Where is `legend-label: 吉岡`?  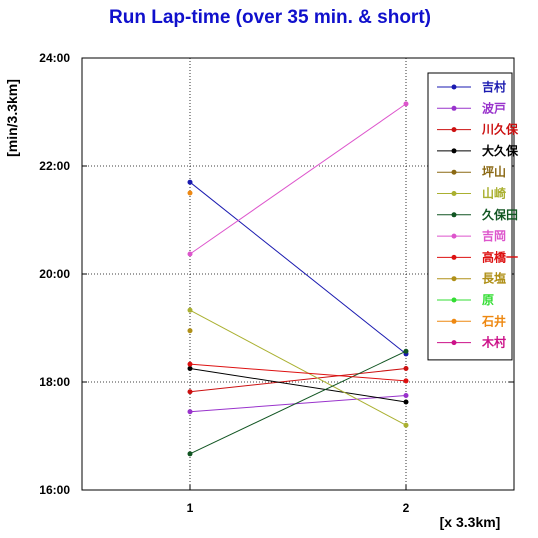
legend-label: 吉岡 is located at coordinates (494, 235).